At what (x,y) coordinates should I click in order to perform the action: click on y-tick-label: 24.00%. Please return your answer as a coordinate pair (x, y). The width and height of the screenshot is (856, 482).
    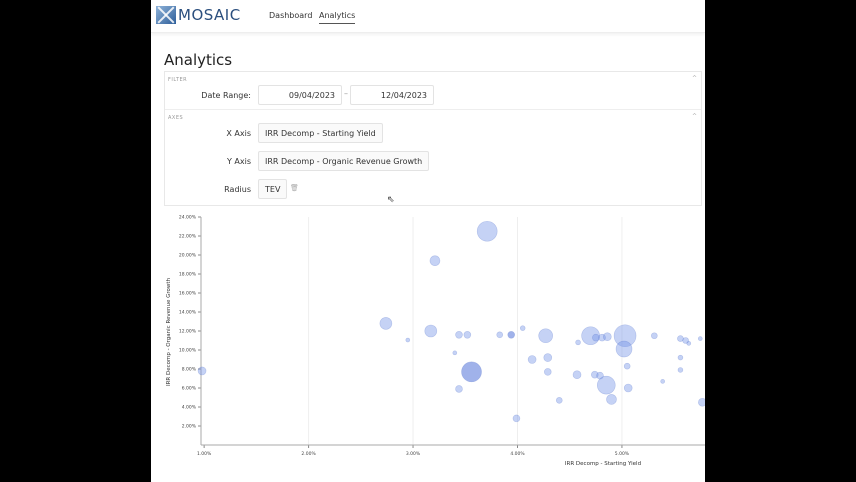
    Looking at the image, I should click on (188, 218).